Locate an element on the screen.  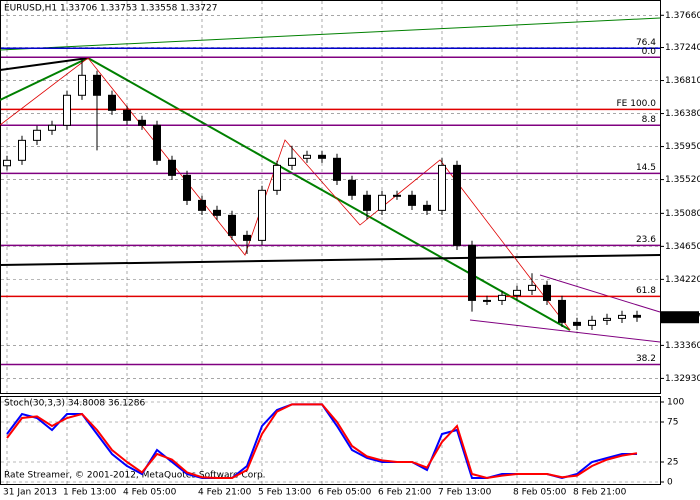
y-tick-label: 1.36810 is located at coordinates (682, 81).